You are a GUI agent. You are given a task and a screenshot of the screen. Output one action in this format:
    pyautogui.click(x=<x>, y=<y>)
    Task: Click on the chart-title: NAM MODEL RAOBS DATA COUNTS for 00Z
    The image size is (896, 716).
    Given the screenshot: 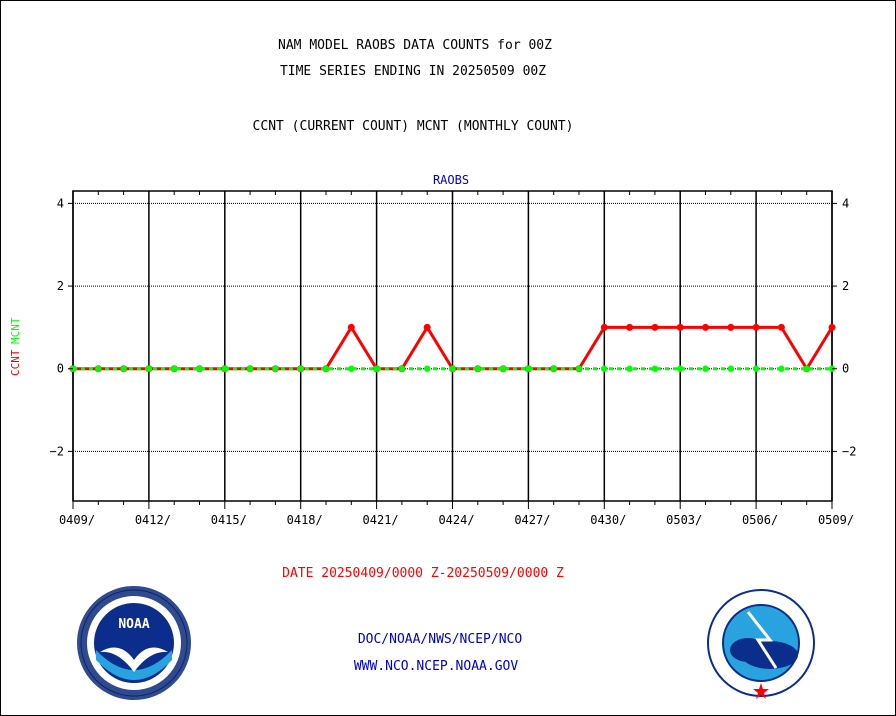 What is the action you would take?
    pyautogui.click(x=415, y=45)
    